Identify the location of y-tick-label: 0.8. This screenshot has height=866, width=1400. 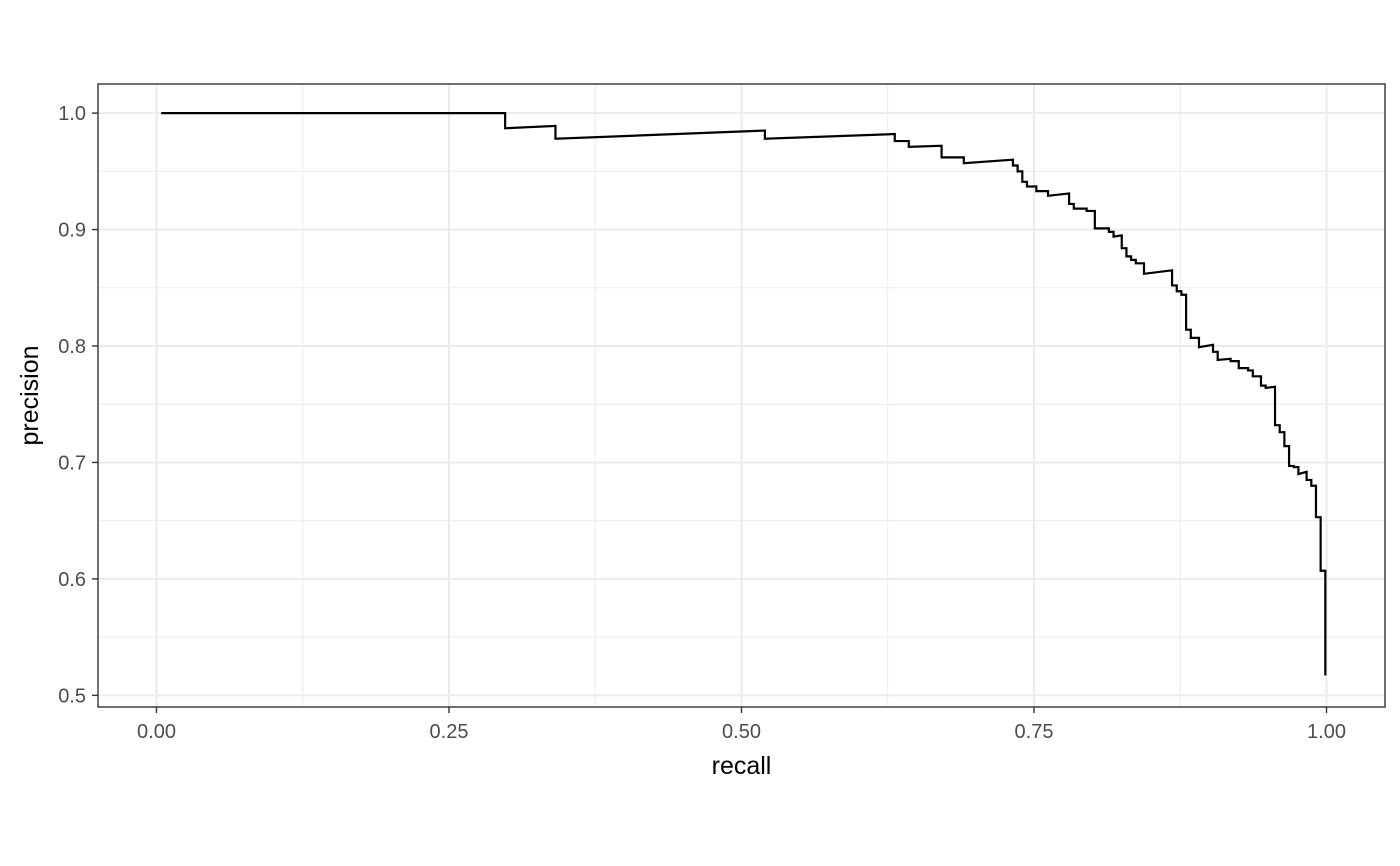
(72, 347).